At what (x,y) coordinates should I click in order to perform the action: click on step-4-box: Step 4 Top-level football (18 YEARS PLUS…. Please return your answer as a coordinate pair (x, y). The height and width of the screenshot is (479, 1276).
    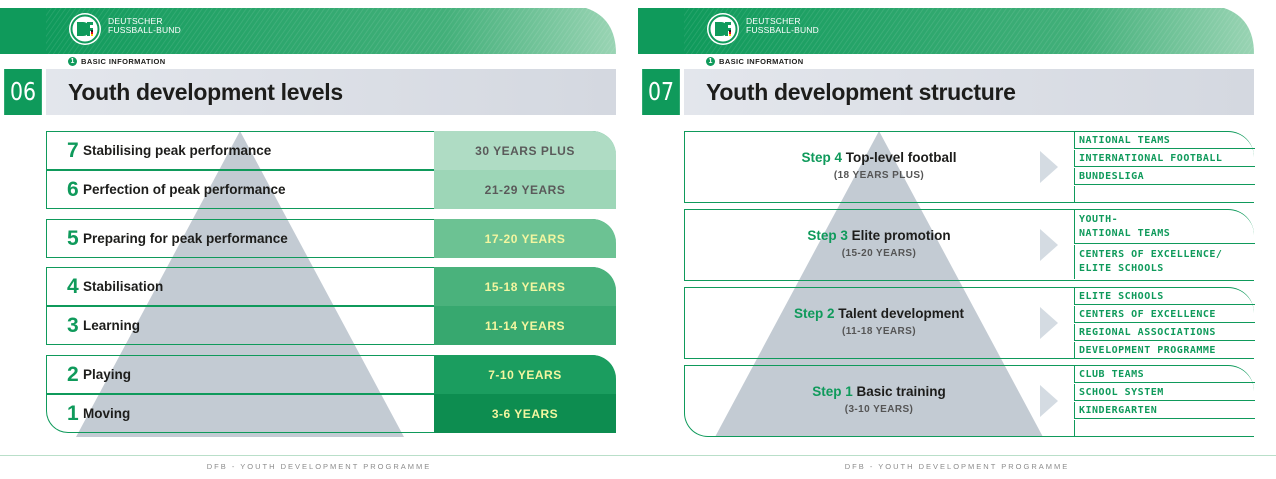
    Looking at the image, I should click on (969, 167).